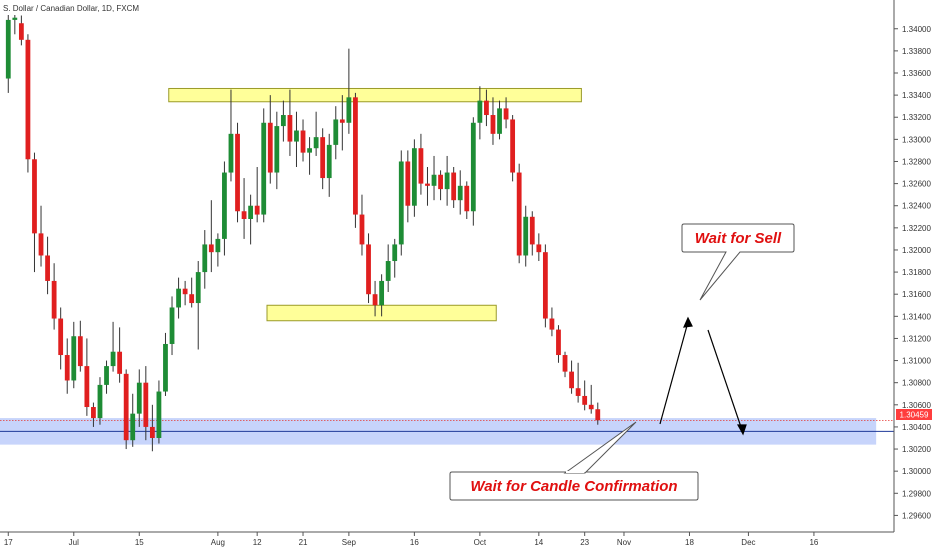 Image resolution: width=932 pixels, height=550 pixels. I want to click on y-tick-label: 1.30200, so click(916, 449).